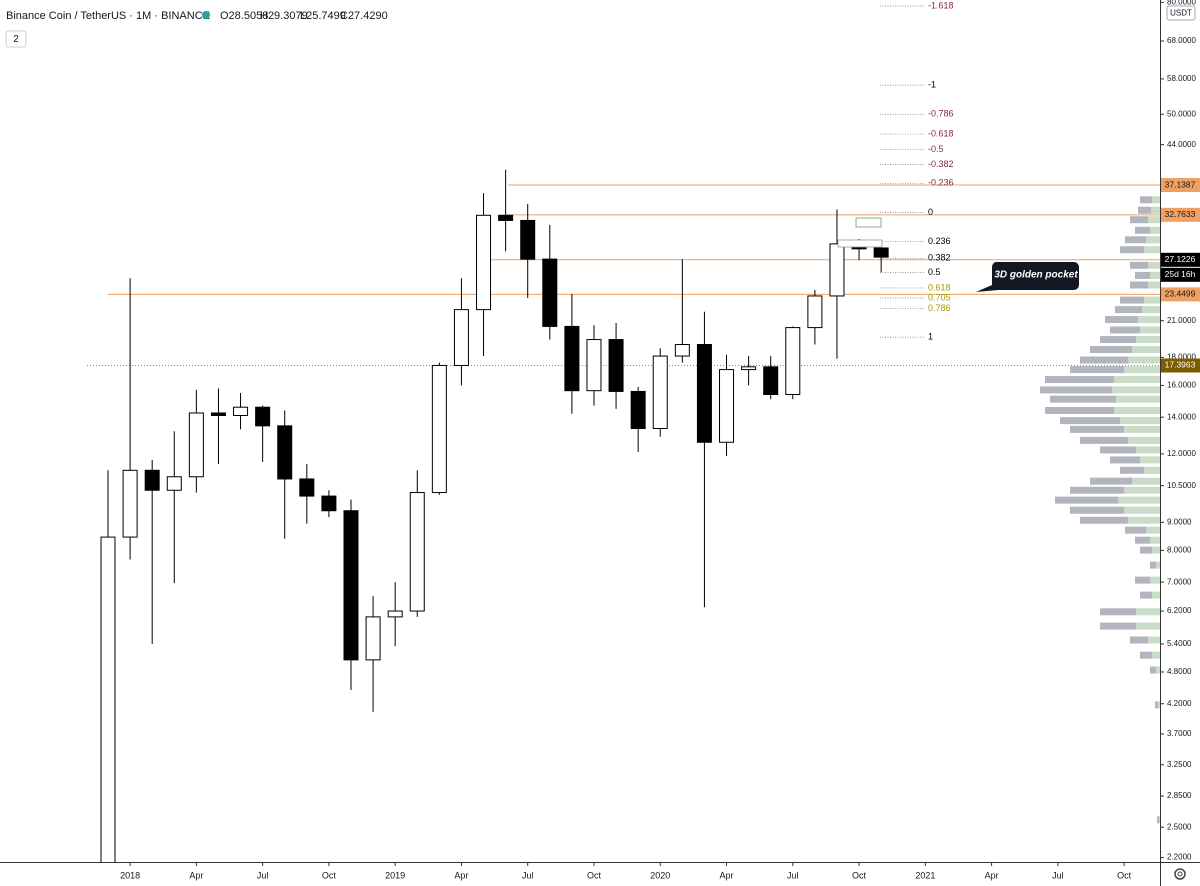 The image size is (1200, 886). Describe the element at coordinates (1179, 703) in the screenshot. I see `y-tick-label: 4.2000` at that location.